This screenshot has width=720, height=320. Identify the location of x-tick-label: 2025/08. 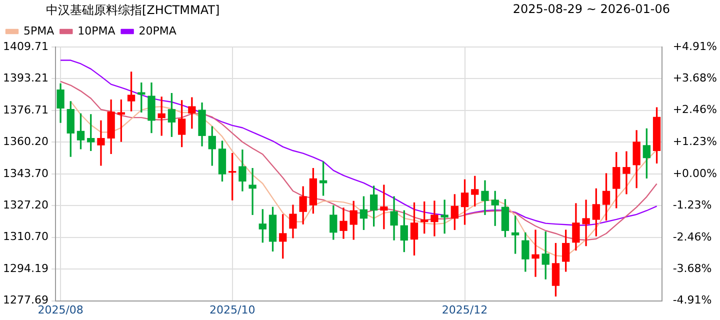
(61, 309).